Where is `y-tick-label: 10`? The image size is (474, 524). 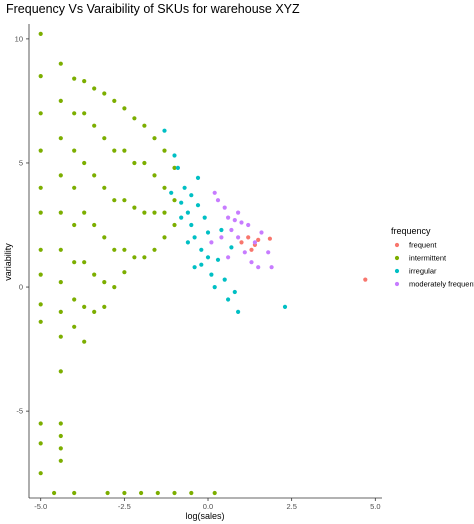
y-tick-label: 10 is located at coordinates (19, 38).